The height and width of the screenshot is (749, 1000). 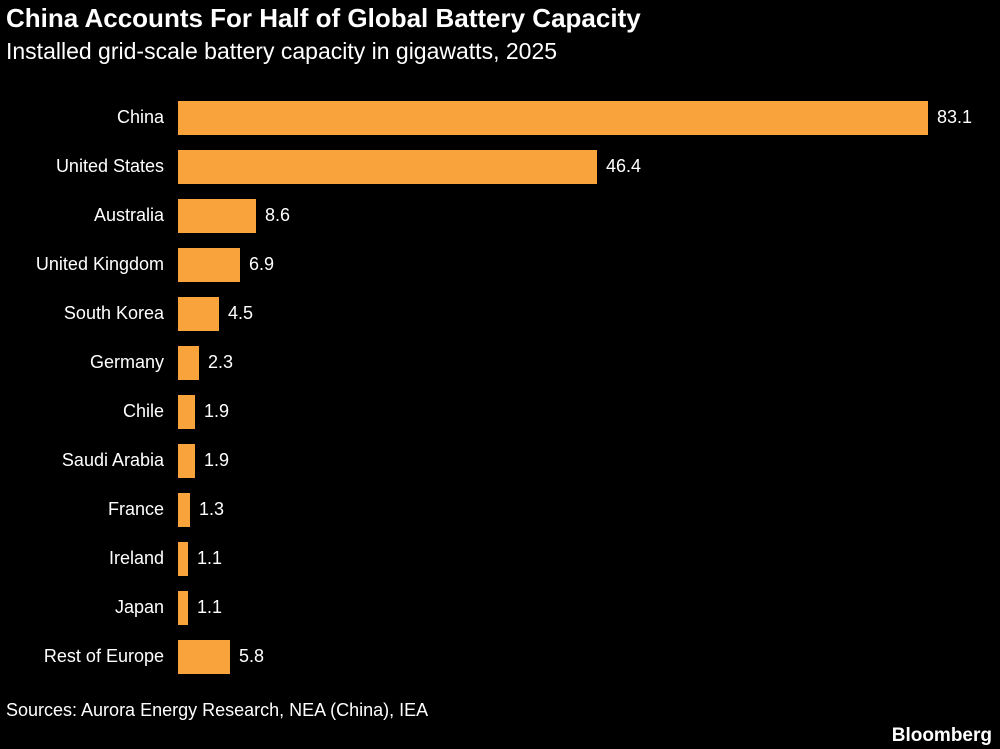 I want to click on category-label: Australia, so click(x=128, y=215).